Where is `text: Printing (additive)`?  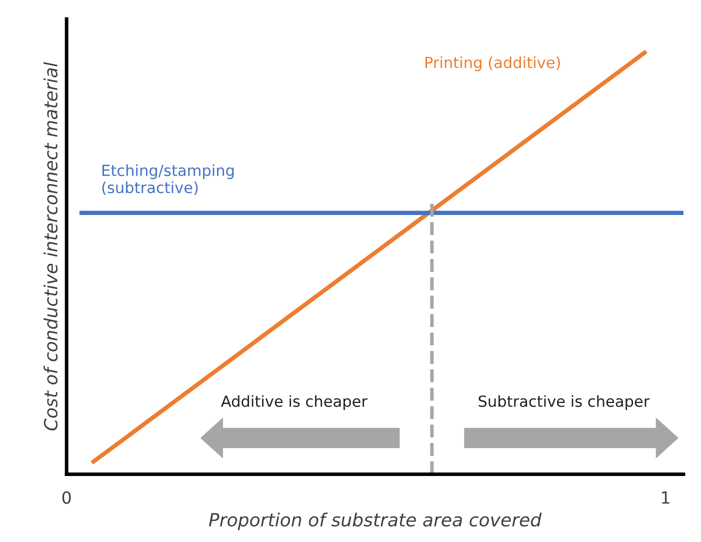 text: Printing (additive) is located at coordinates (492, 64).